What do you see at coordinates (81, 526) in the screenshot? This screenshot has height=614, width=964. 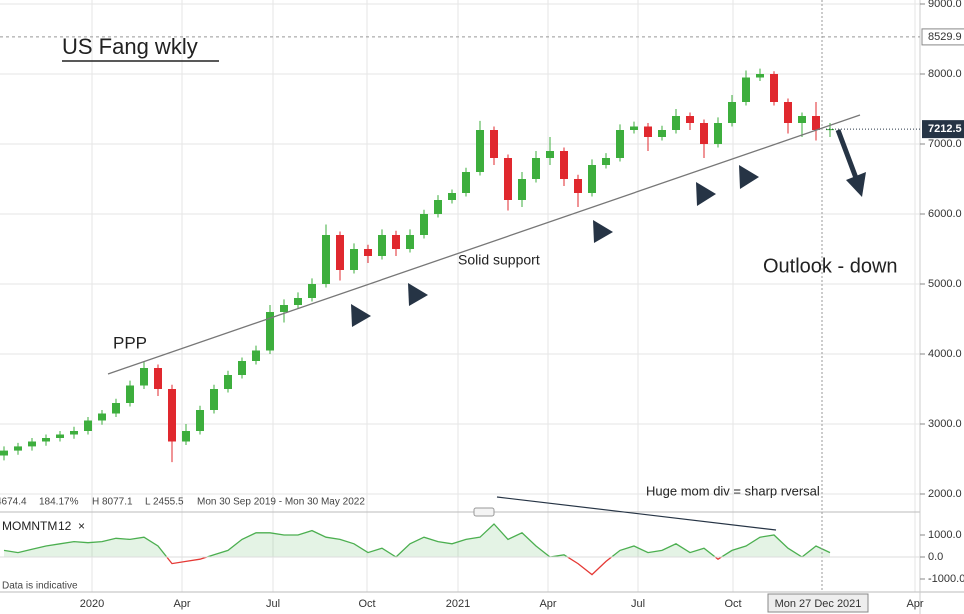 I see `close-icon: ×` at bounding box center [81, 526].